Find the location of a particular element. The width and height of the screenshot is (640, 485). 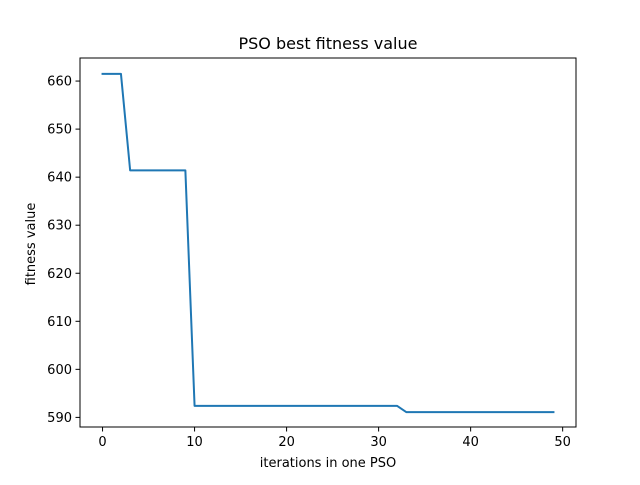

y-tick-label: 590 is located at coordinates (59, 418).